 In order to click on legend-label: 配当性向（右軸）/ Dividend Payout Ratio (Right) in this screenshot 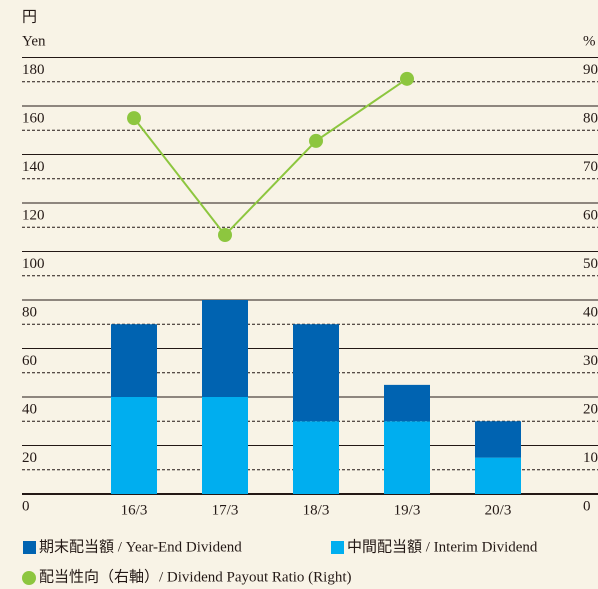, I will do `click(195, 576)`.